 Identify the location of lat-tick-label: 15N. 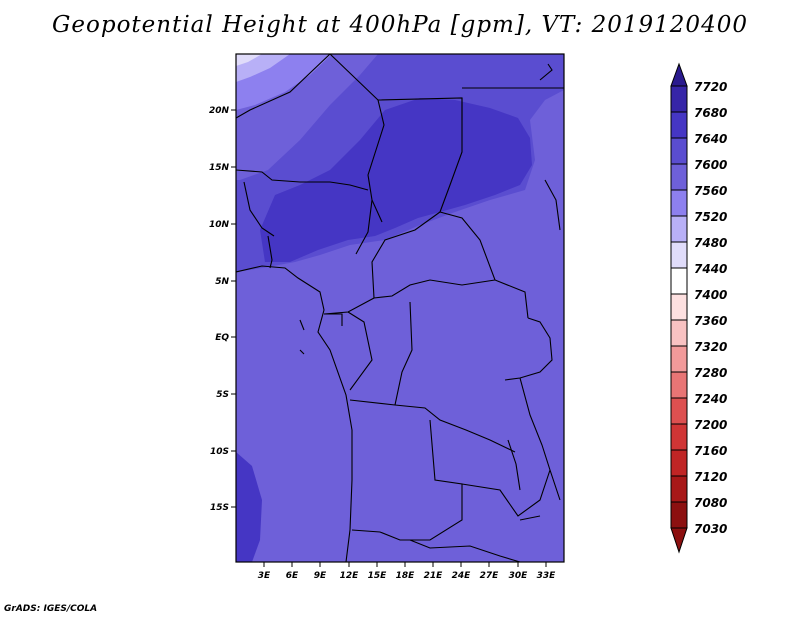
(219, 168).